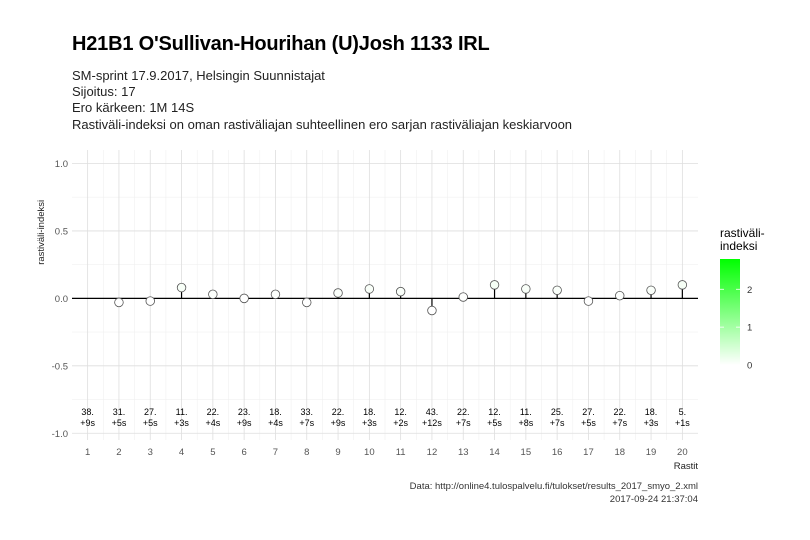  I want to click on x-tick-label: 18, so click(619, 452).